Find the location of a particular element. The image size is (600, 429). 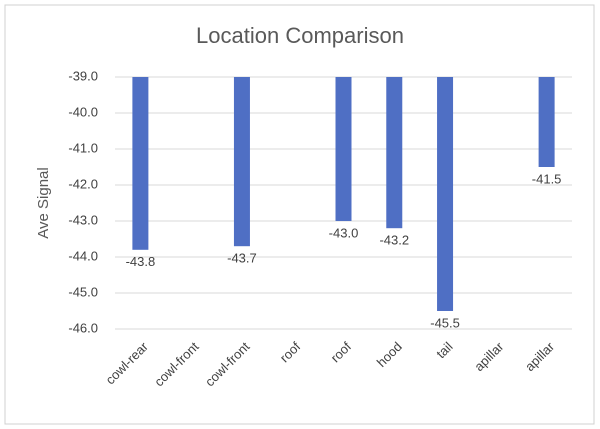

y-axis-label: Ave Signal is located at coordinates (43, 202).